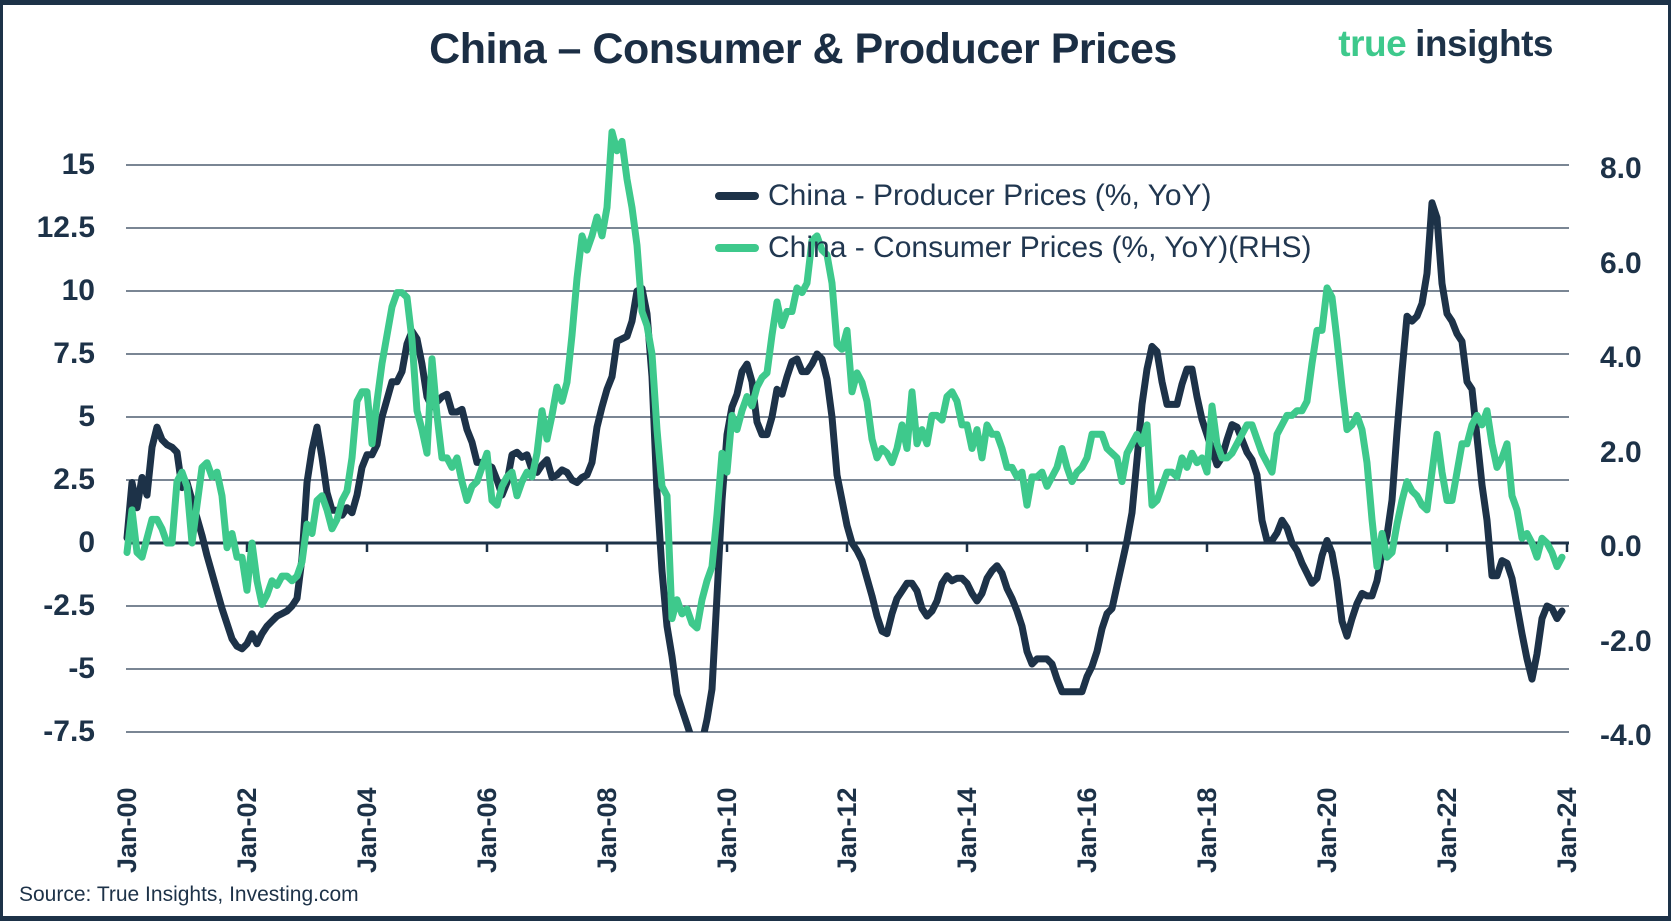 The image size is (1671, 921). I want to click on left-axis-label: 15, so click(78, 164).